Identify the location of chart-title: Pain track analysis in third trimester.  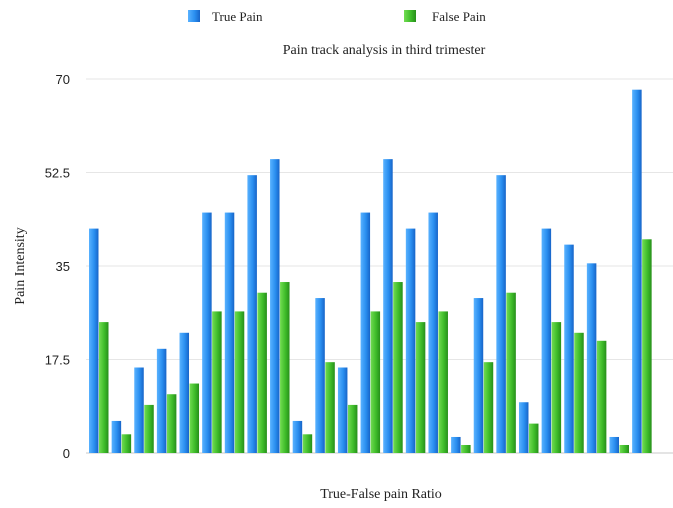
(384, 50).